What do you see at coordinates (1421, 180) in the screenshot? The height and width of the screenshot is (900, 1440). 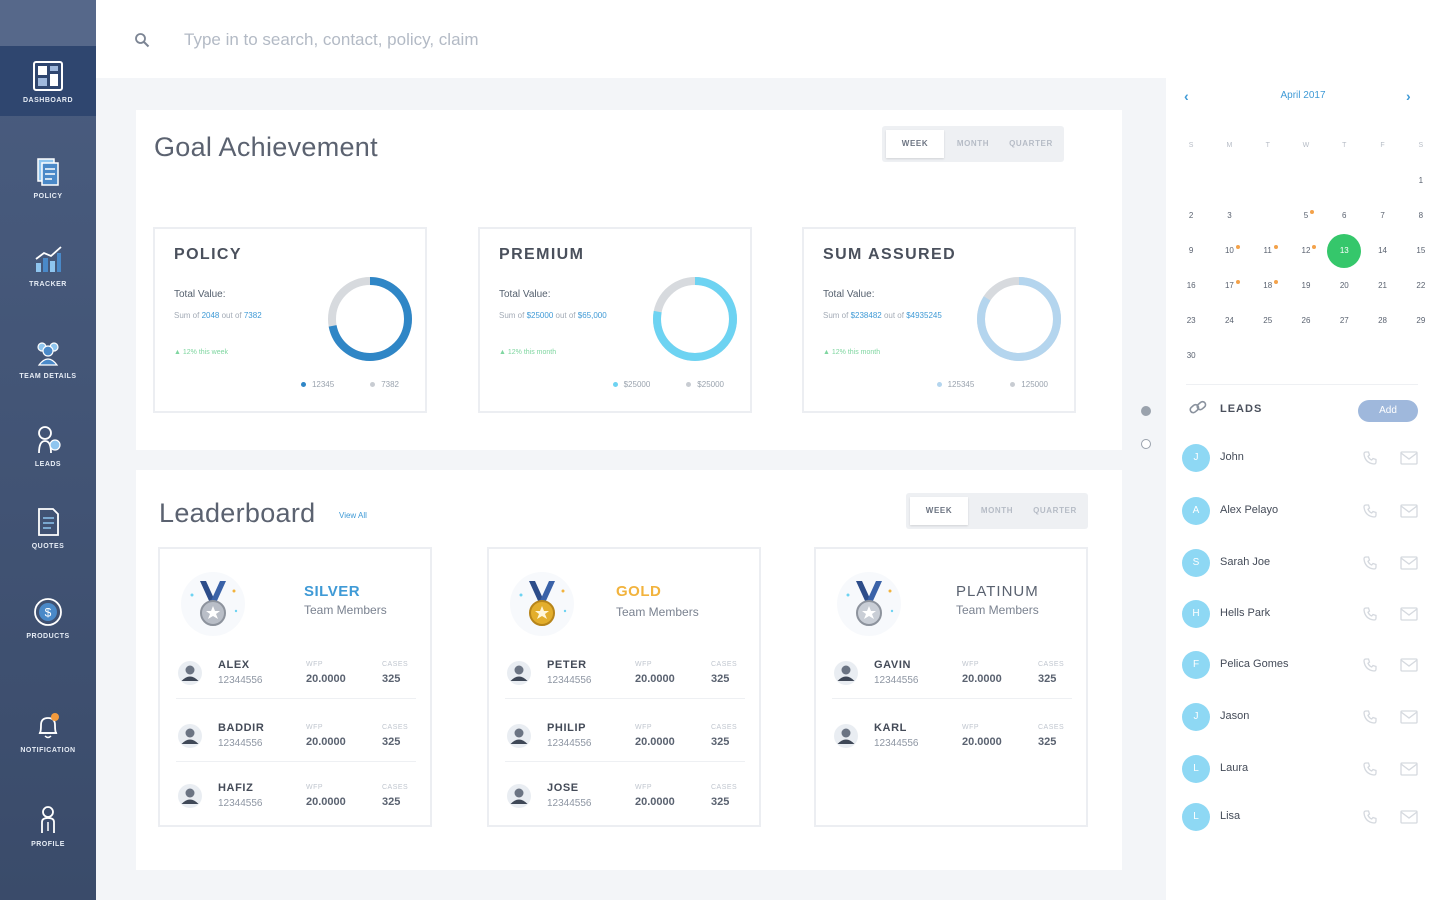 I see `calendar-day: 1` at bounding box center [1421, 180].